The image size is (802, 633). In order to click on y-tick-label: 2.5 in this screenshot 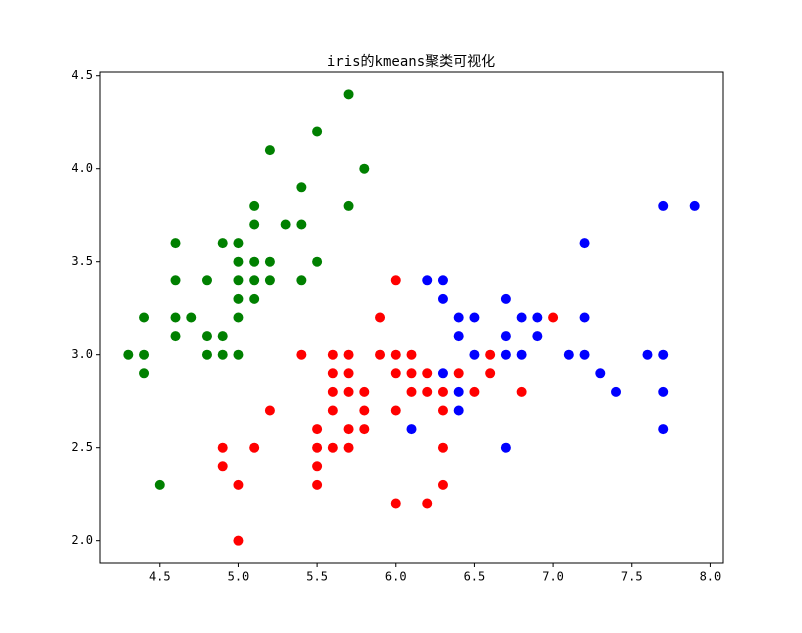, I will do `click(82, 447)`.